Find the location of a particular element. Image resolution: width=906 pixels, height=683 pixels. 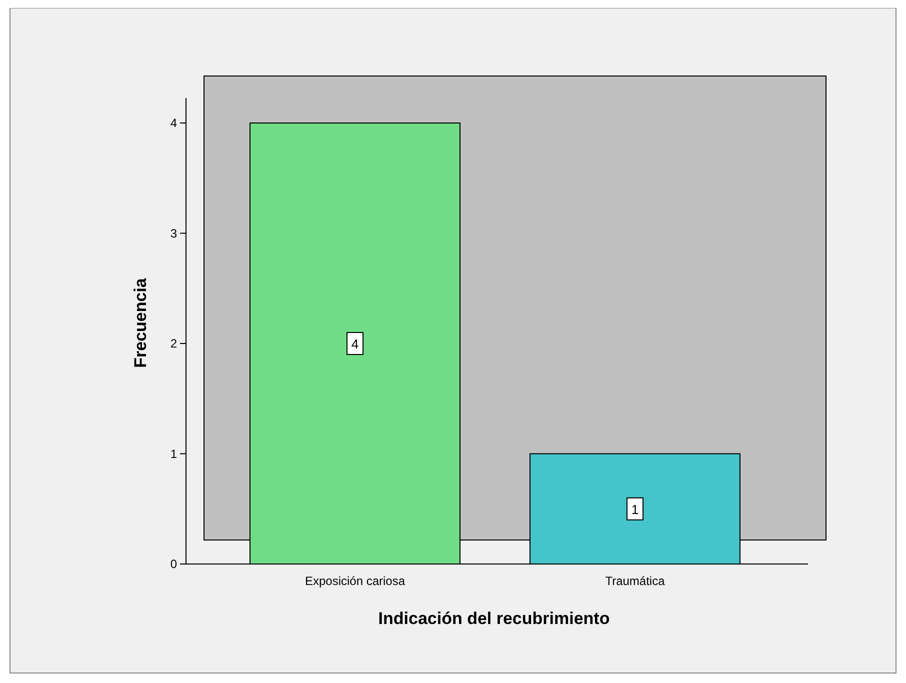

y-tick-label: 2 is located at coordinates (174, 343).